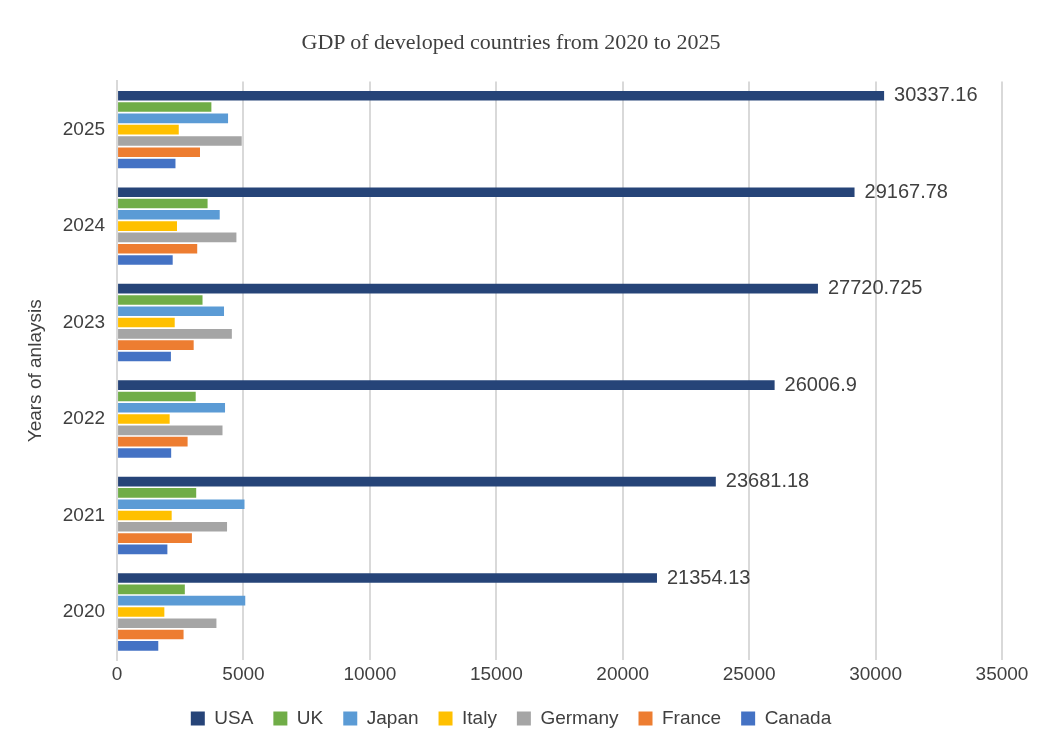 The width and height of the screenshot is (1042, 748). I want to click on y-axis-title: Years of anlaysis, so click(34, 371).